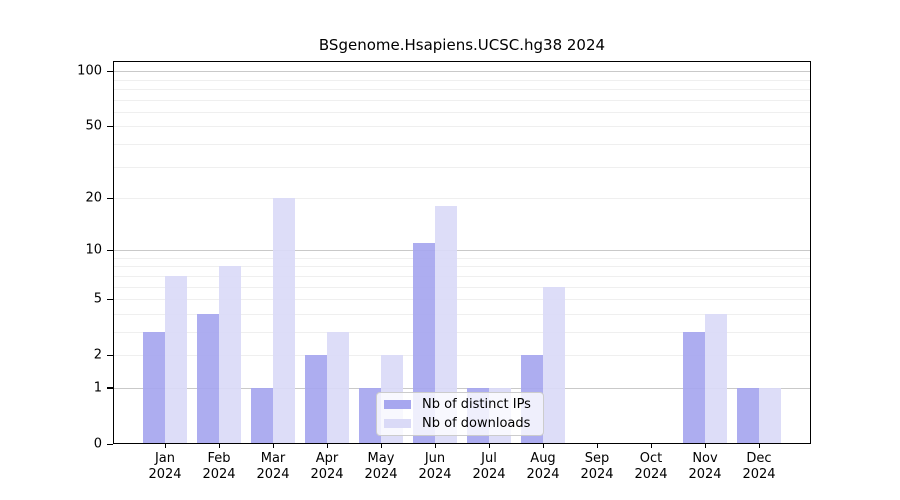 This screenshot has width=900, height=500. What do you see at coordinates (381, 458) in the screenshot?
I see `x-axis-label-month: May` at bounding box center [381, 458].